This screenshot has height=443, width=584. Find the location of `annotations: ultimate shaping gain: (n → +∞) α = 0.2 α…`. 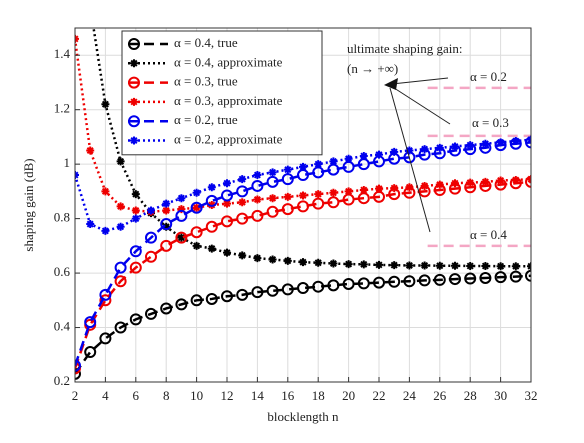

annotations: ultimate shaping gain: (n → +∞) α = 0.2 α… is located at coordinates (428, 141).